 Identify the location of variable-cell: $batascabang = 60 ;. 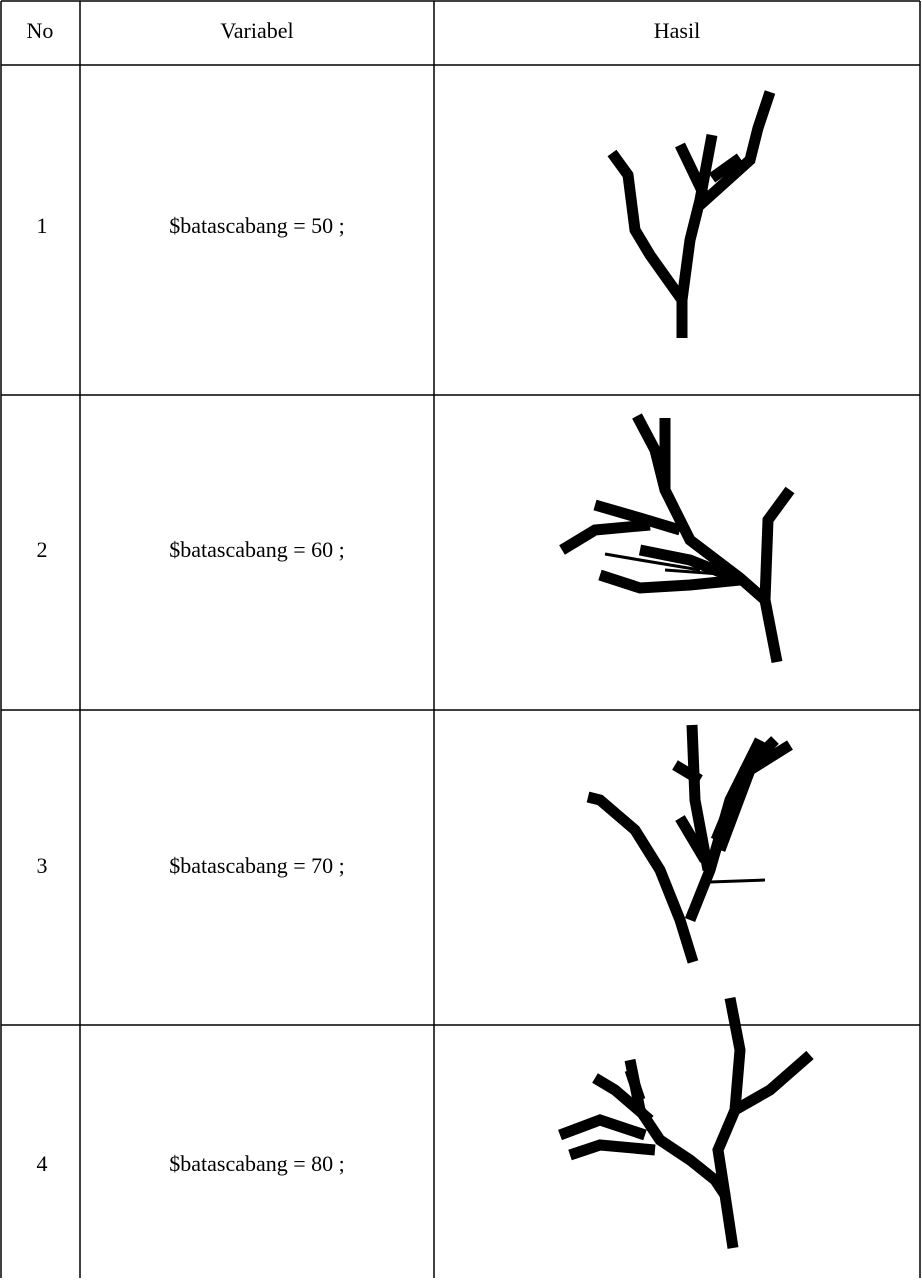
(257, 549).